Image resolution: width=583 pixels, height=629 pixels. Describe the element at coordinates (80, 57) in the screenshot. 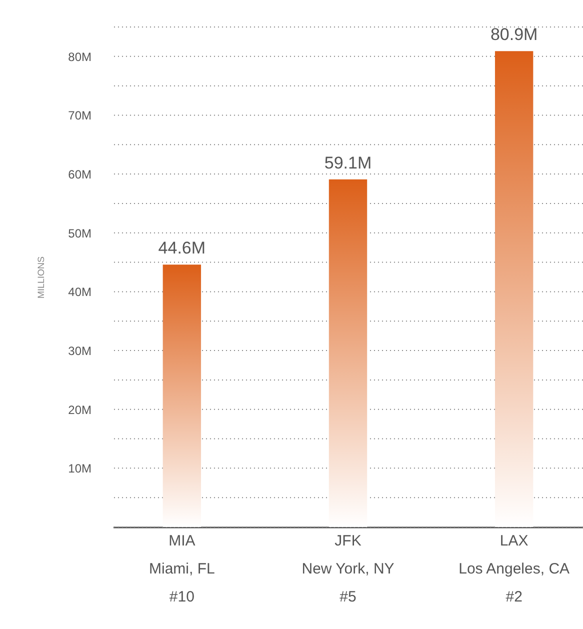

I see `y-tick-label: 80M` at that location.